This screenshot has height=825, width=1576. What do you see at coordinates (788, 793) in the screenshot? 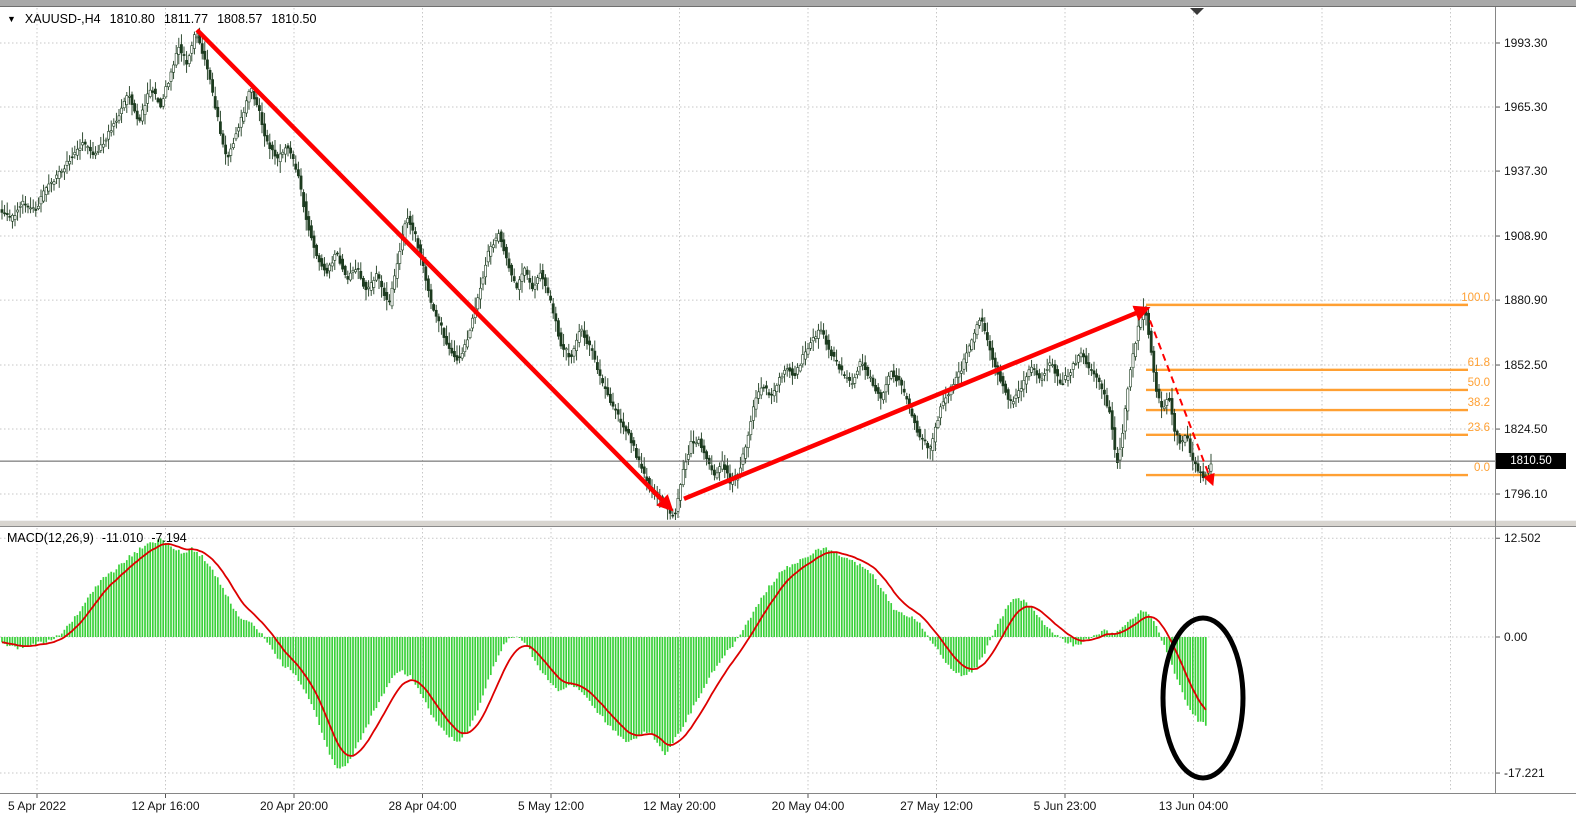
I see `time-scale-separator` at bounding box center [788, 793].